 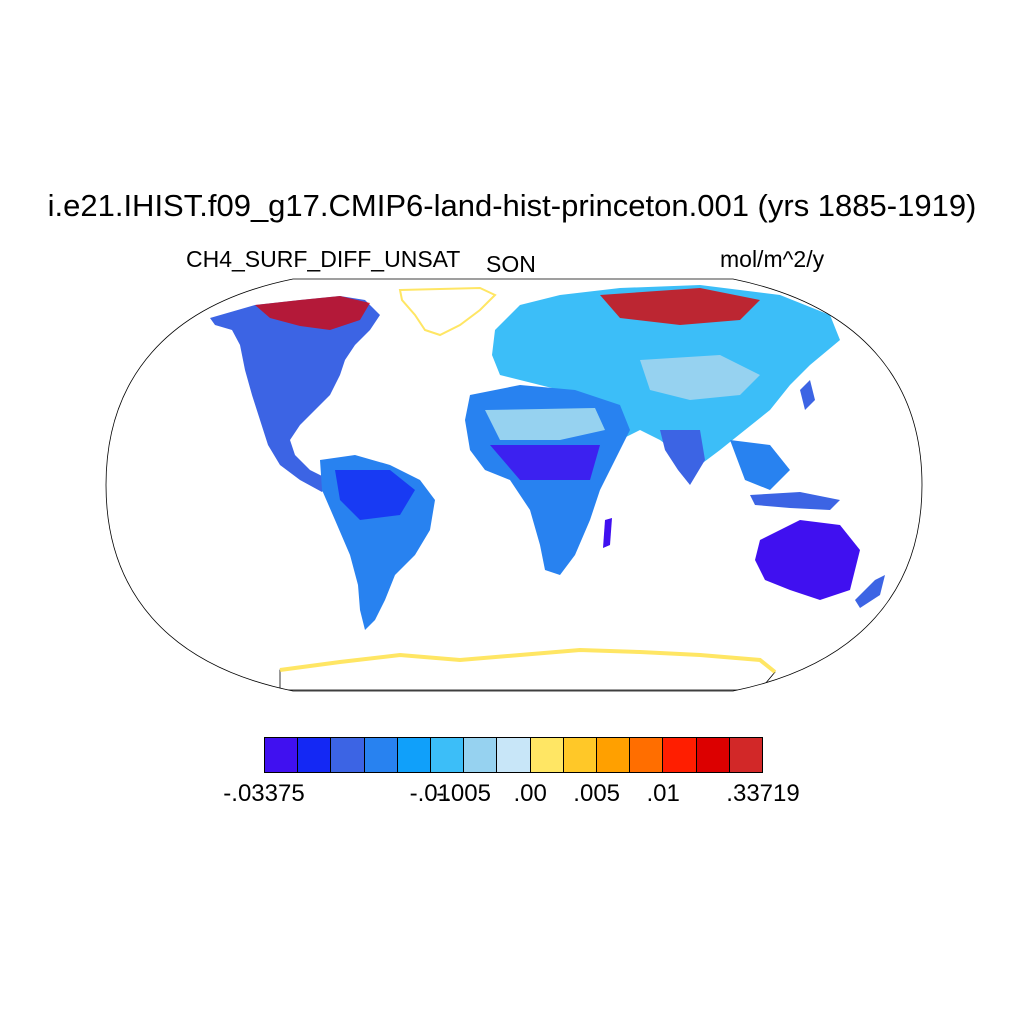 What do you see at coordinates (680, 306) in the screenshot?
I see `siberia-hotspots` at bounding box center [680, 306].